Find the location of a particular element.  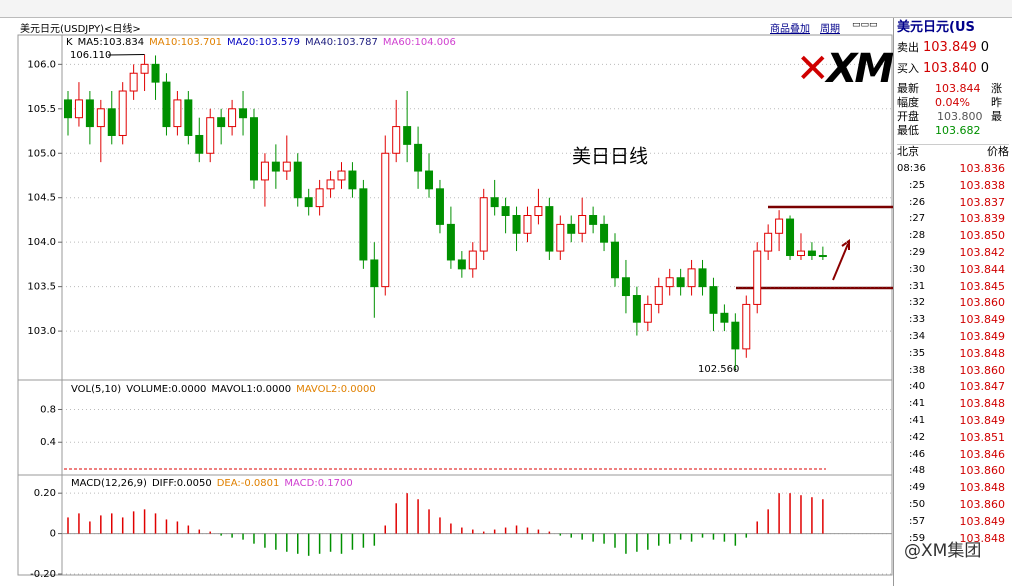

header-item: MACD:0.1700 is located at coordinates (318, 483).